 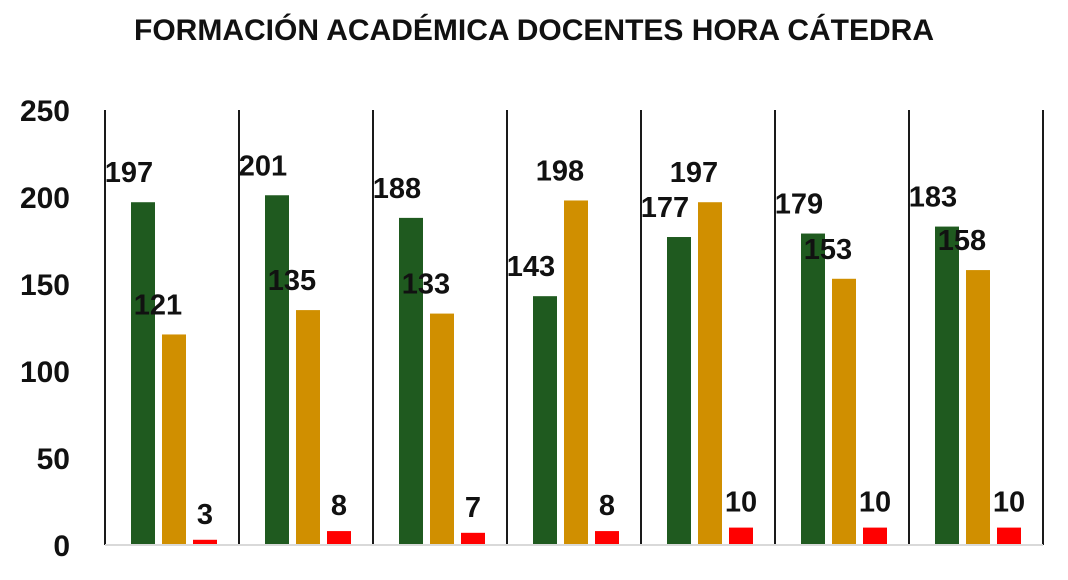 I want to click on series-1-data-label: 197, so click(x=129, y=173).